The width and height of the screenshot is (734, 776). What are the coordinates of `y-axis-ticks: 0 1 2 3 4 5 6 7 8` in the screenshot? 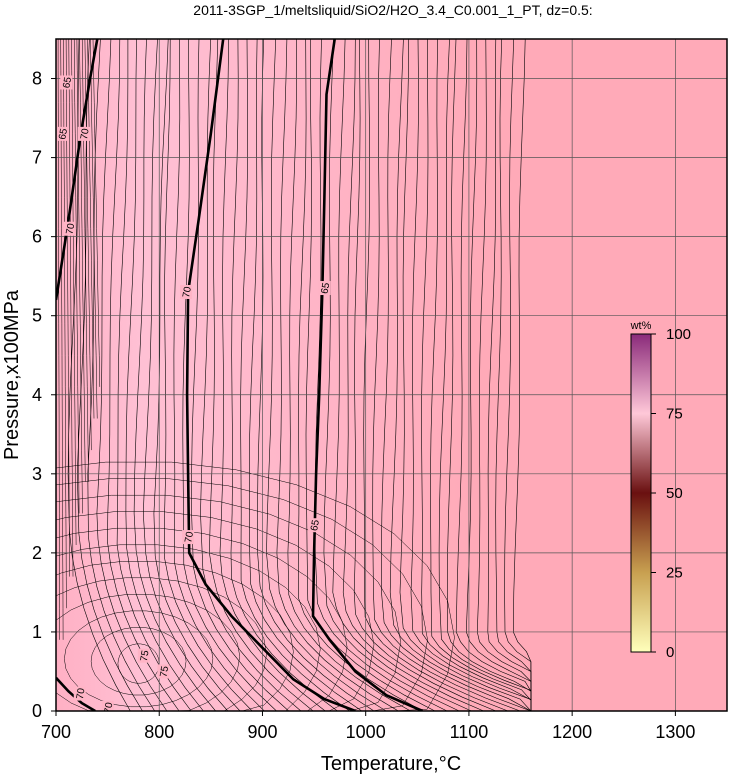 It's located at (44, 395).